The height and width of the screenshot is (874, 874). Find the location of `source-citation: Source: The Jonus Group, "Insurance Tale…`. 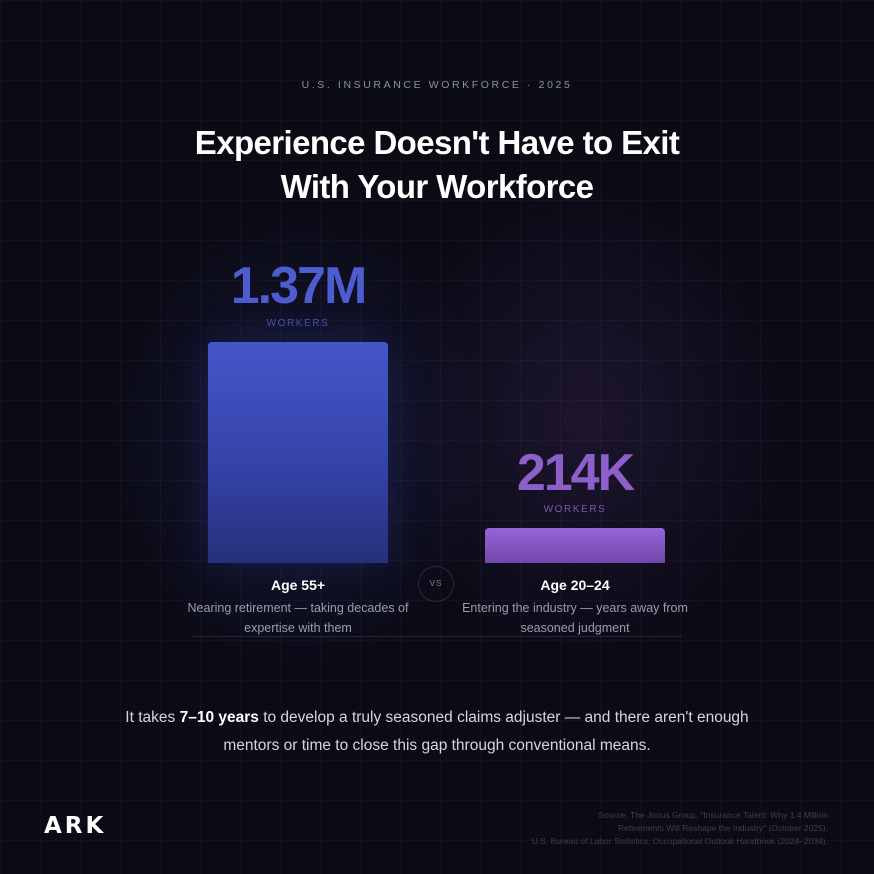

source-citation: Source: The Jonus Group, "Insurance Tale… is located at coordinates (658, 828).